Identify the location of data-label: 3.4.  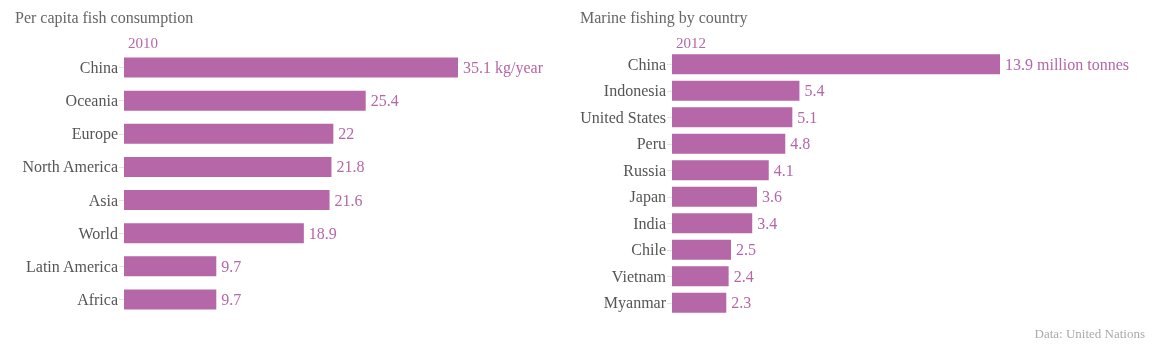
(767, 223).